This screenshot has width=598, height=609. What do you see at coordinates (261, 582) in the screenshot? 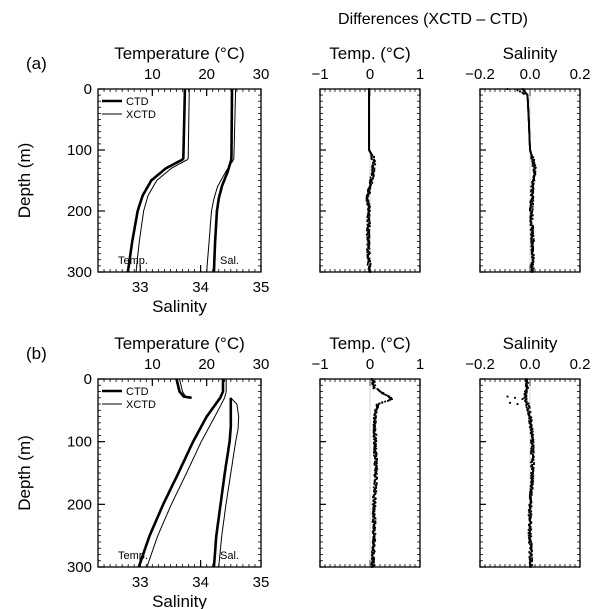
I see `bottom-tick-label: 35` at bounding box center [261, 582].